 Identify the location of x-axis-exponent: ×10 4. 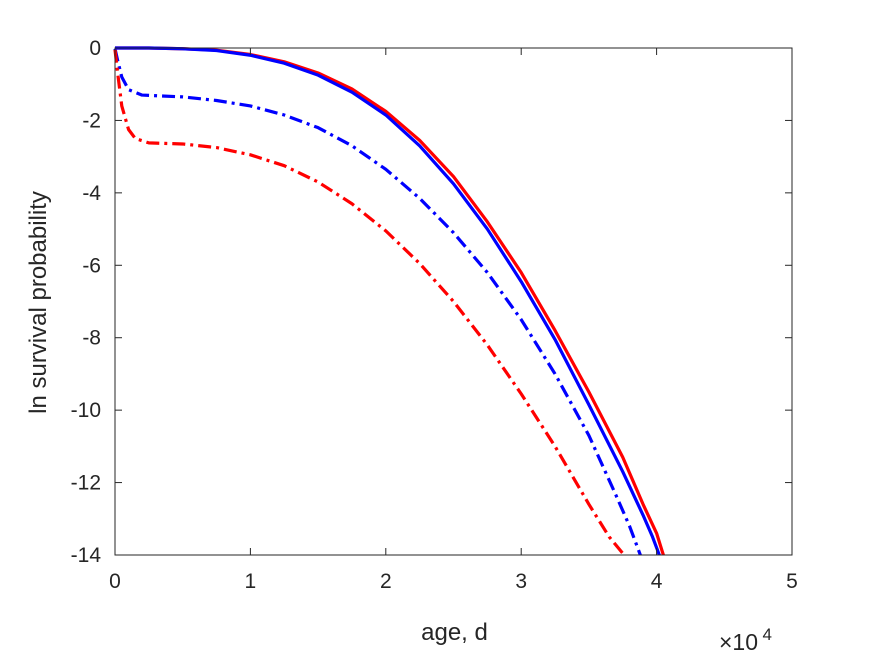
(745, 640).